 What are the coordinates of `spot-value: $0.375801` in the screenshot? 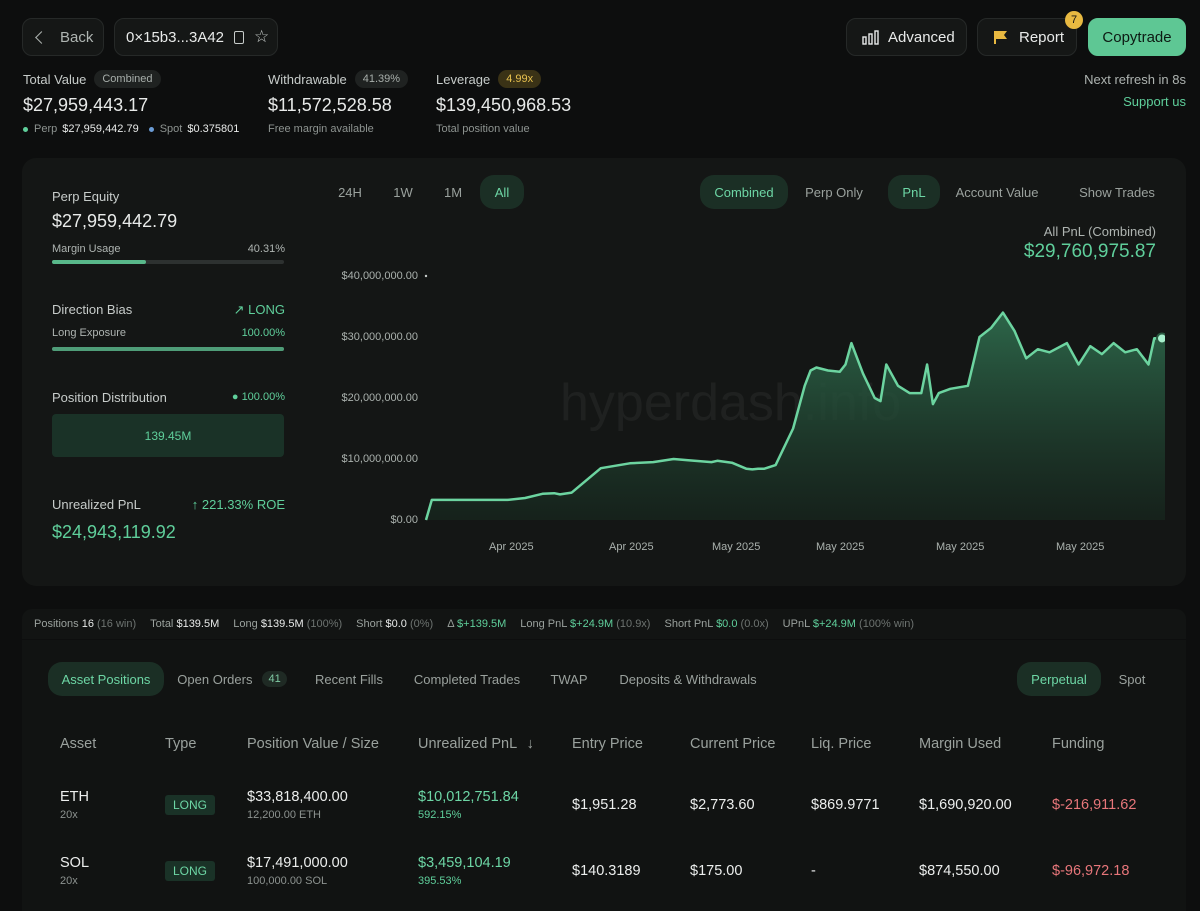 It's located at (213, 129).